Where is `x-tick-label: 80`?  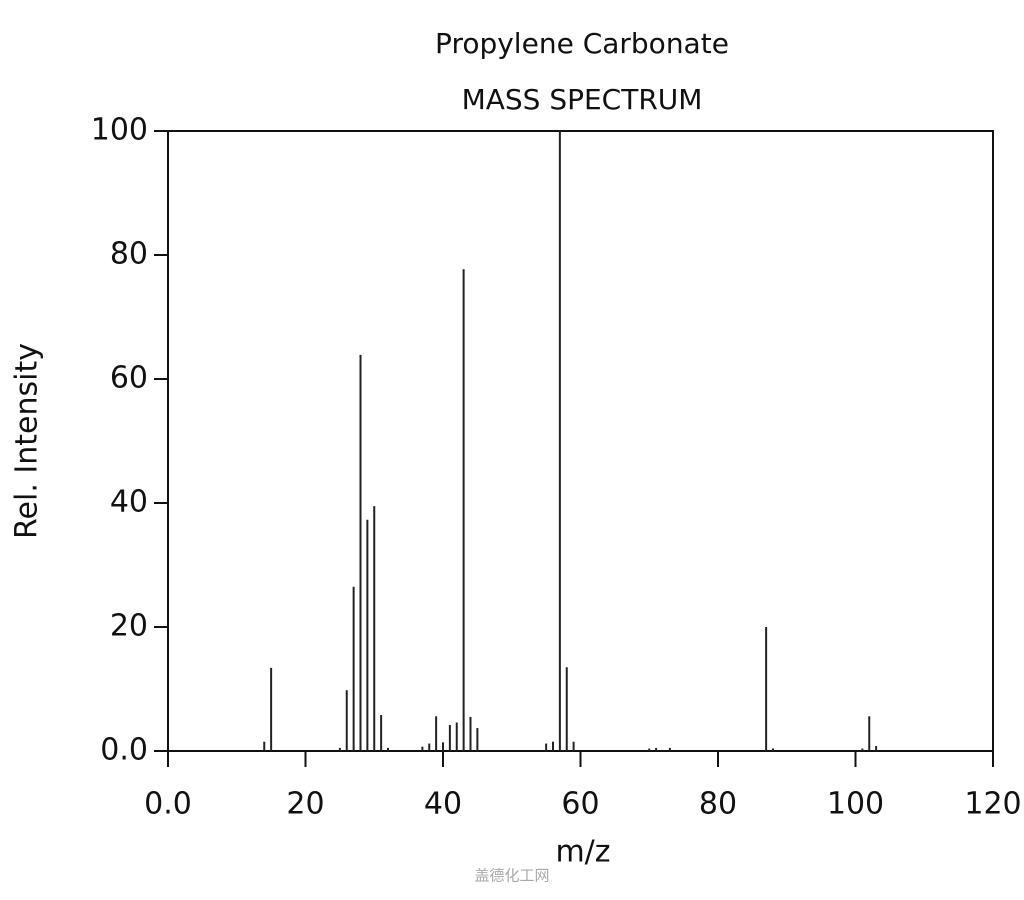 x-tick-label: 80 is located at coordinates (718, 804).